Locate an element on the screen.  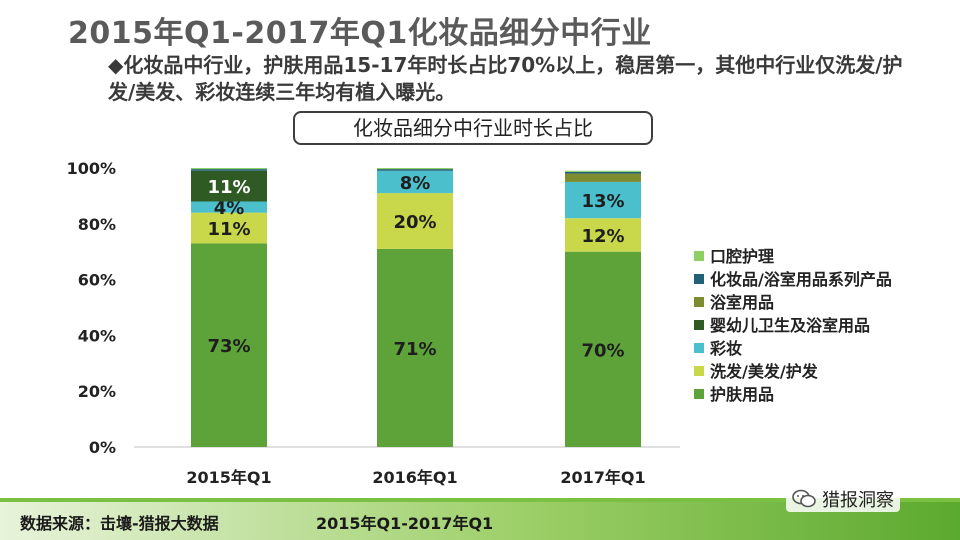
y-tick-label: 20% is located at coordinates (97, 391).